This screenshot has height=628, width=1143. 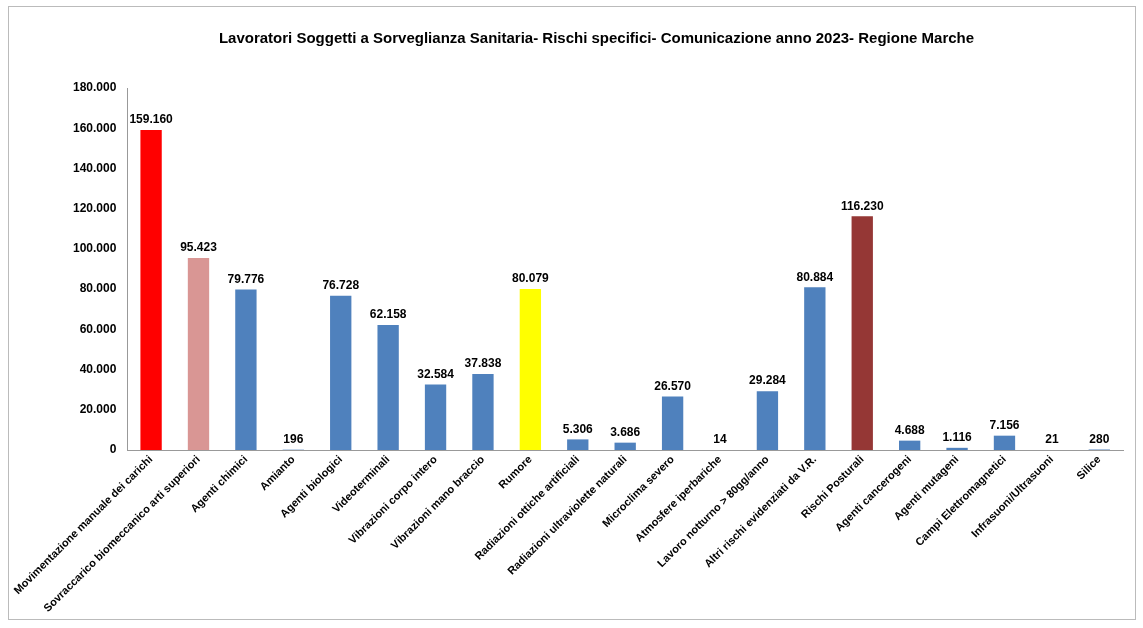 I want to click on y-tick-label: 120.000, so click(x=94, y=208).